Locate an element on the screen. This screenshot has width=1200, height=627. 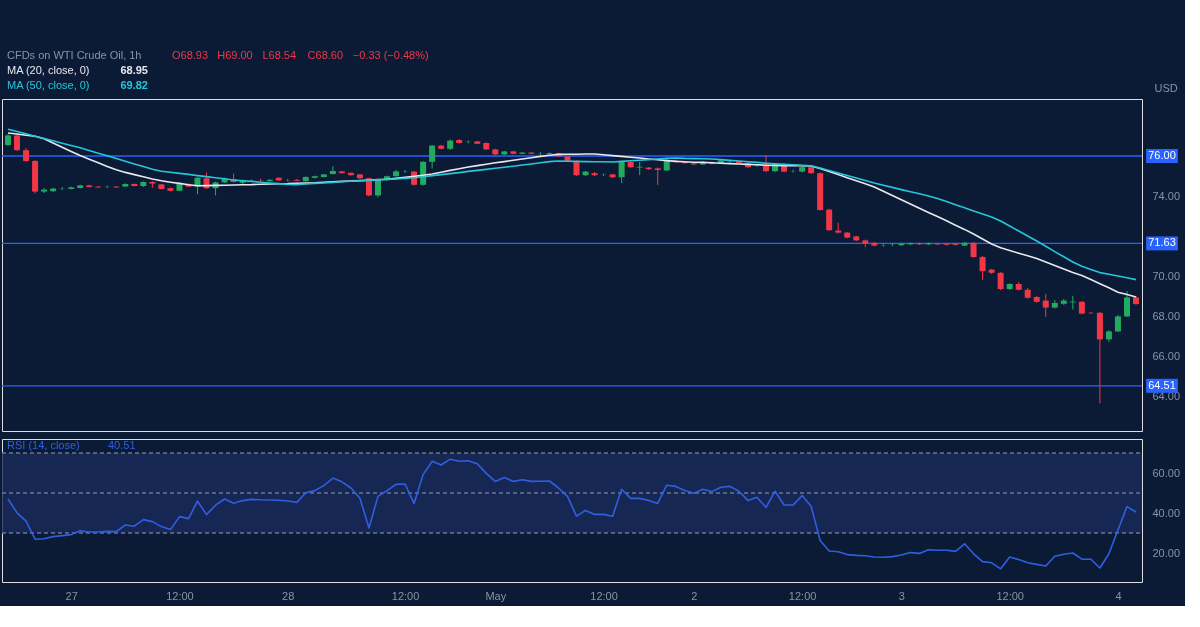
x-tick-label: 28 is located at coordinates (288, 595).